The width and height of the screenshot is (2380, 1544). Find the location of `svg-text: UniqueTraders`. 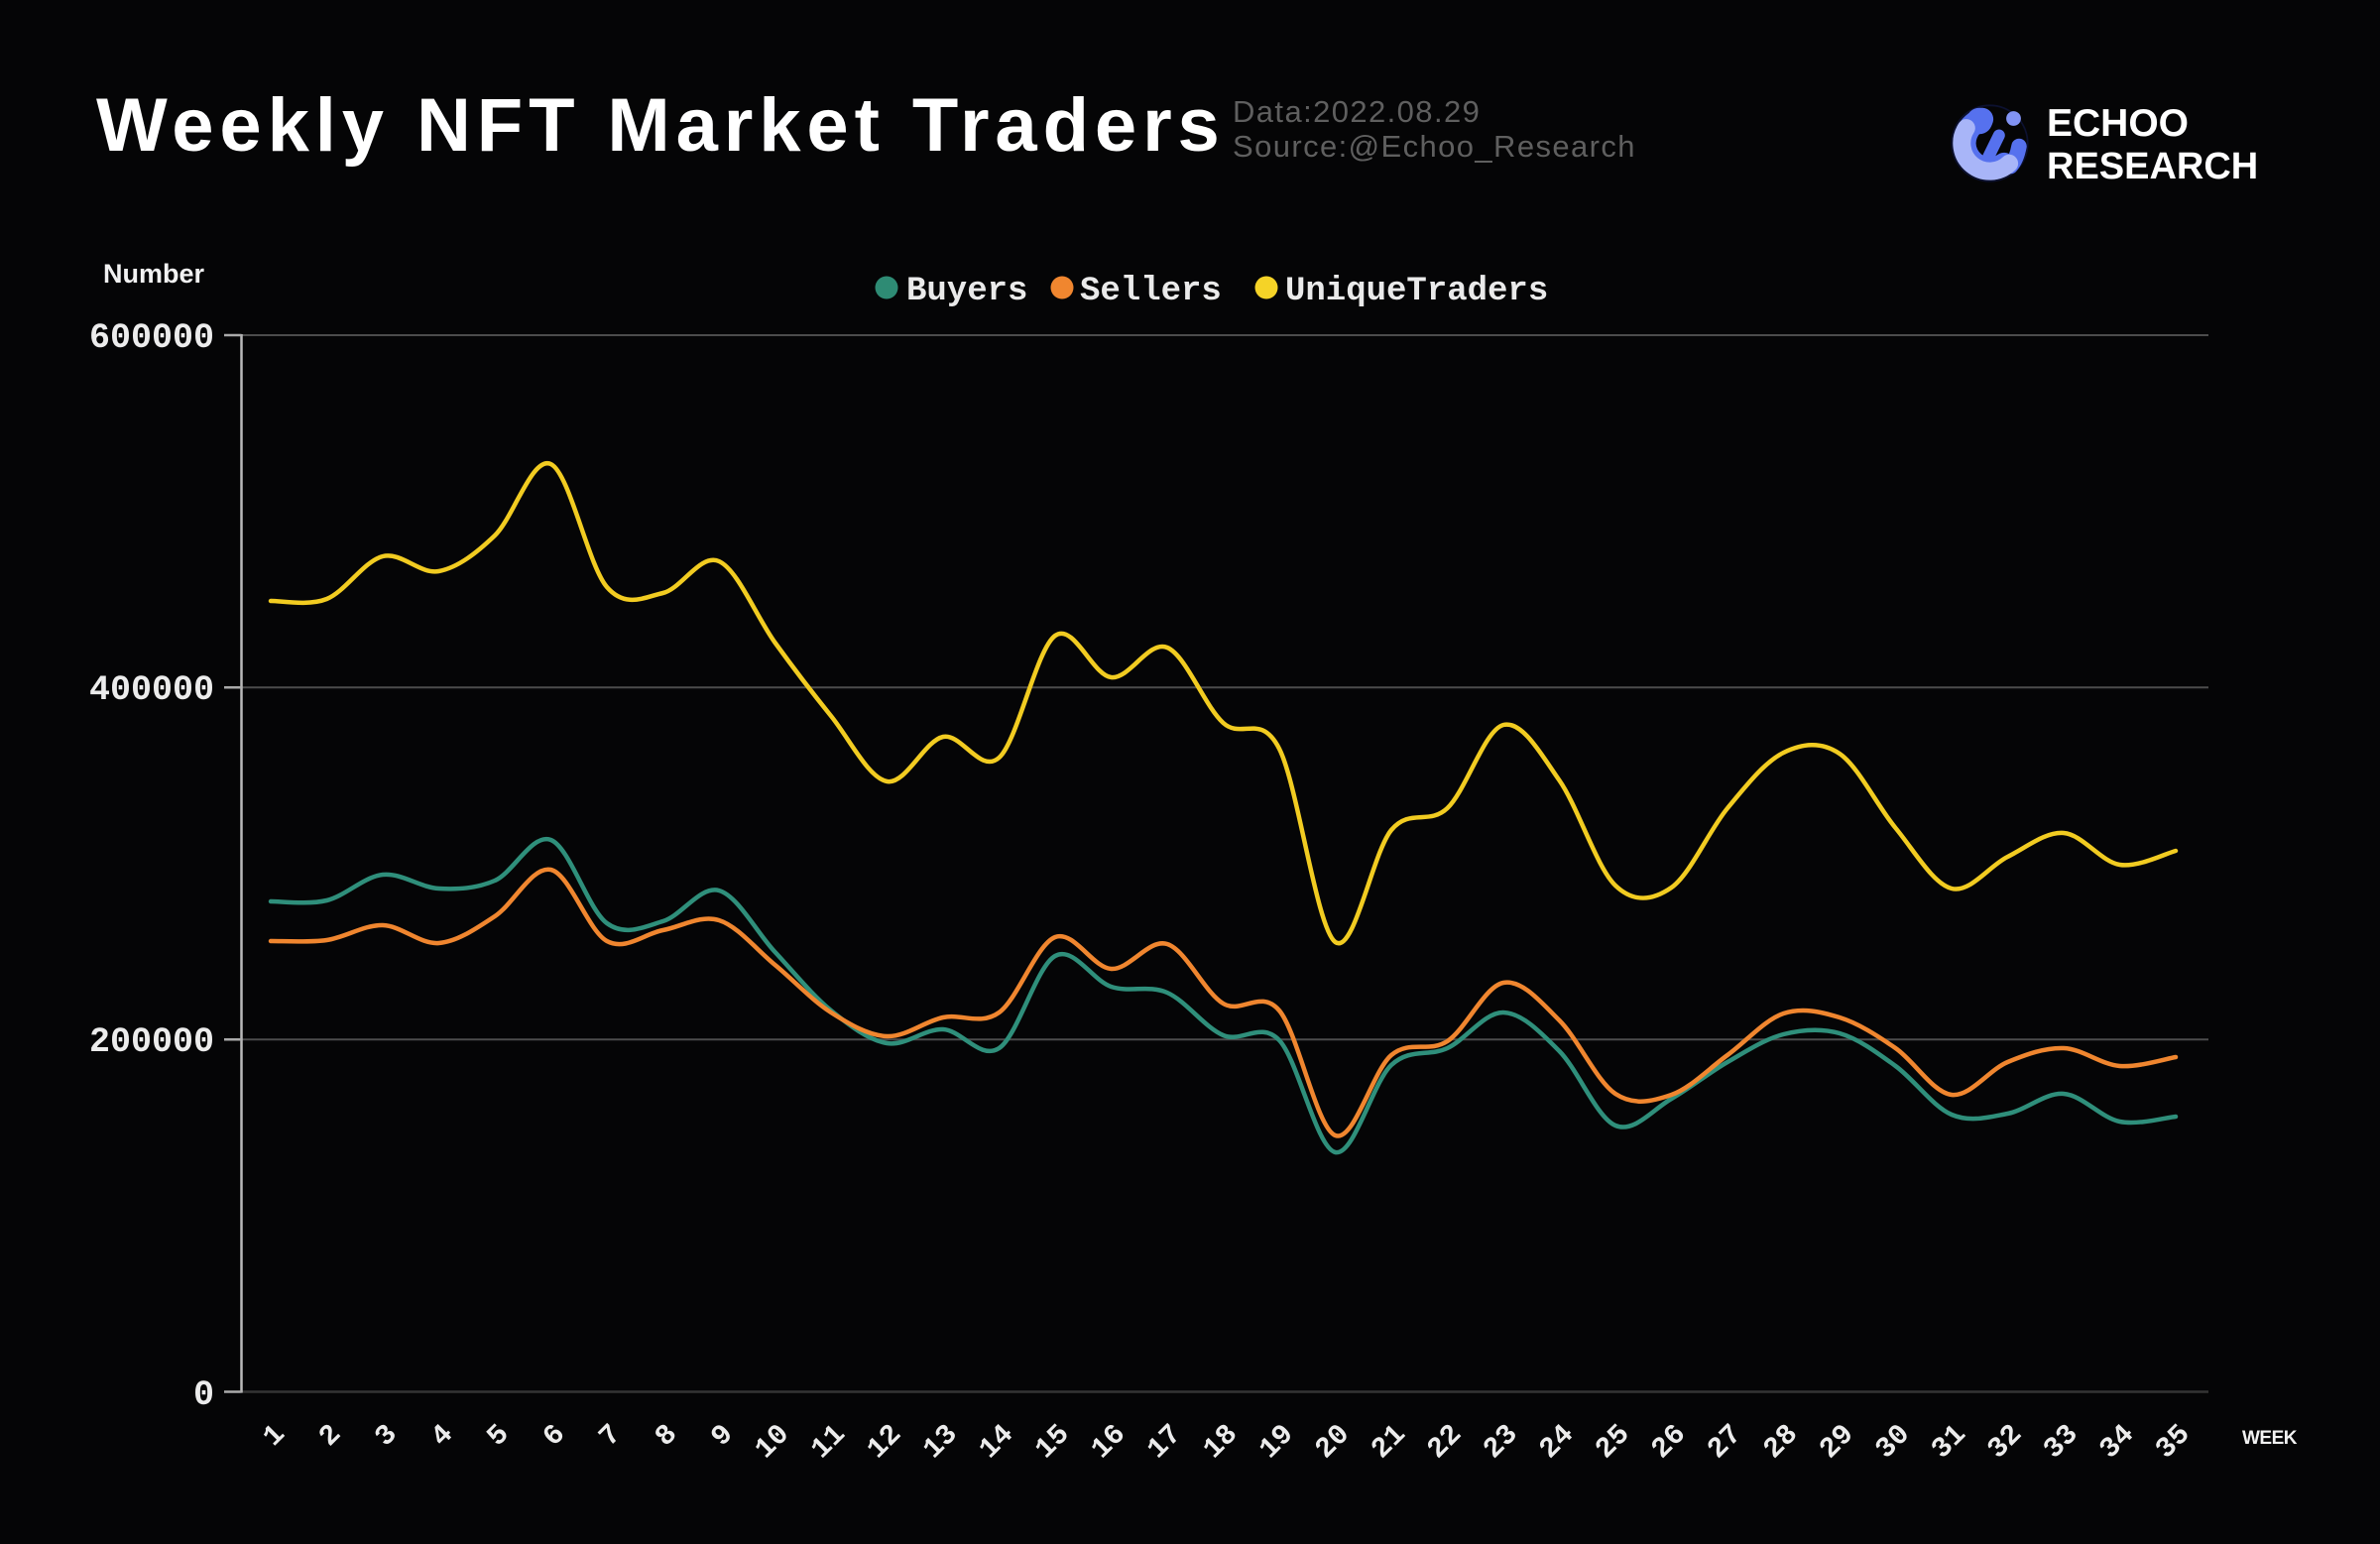

svg-text: UniqueTraders is located at coordinates (1416, 291).